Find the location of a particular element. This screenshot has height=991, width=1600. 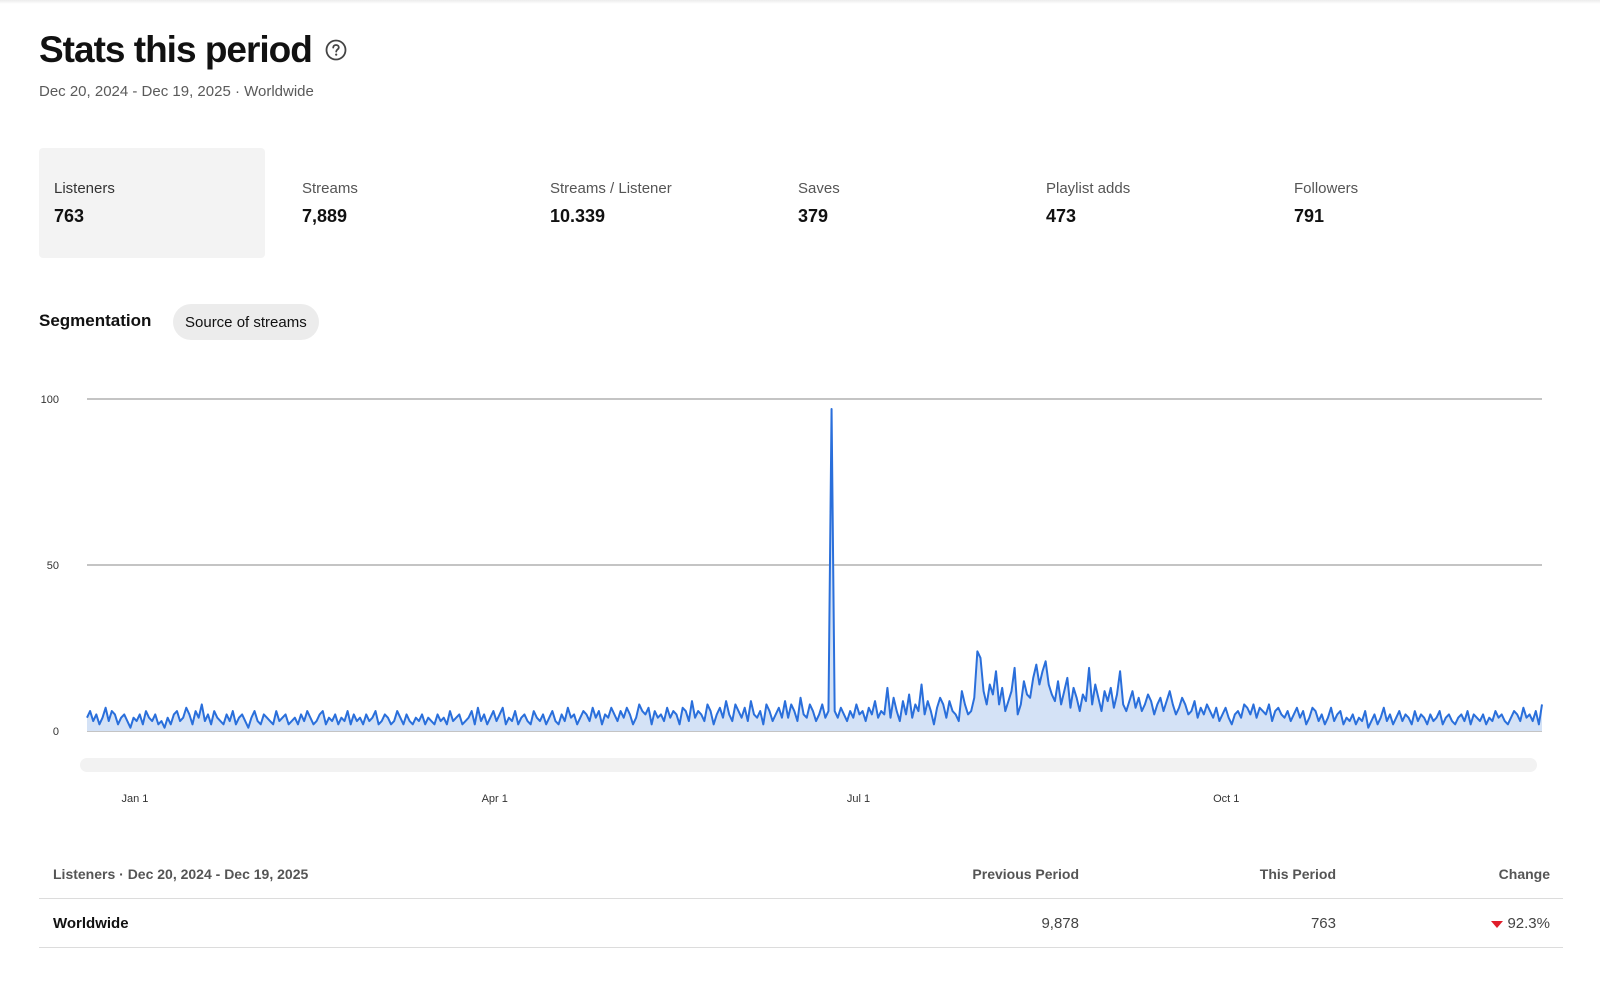

stat-value: 379 is located at coordinates (813, 216).